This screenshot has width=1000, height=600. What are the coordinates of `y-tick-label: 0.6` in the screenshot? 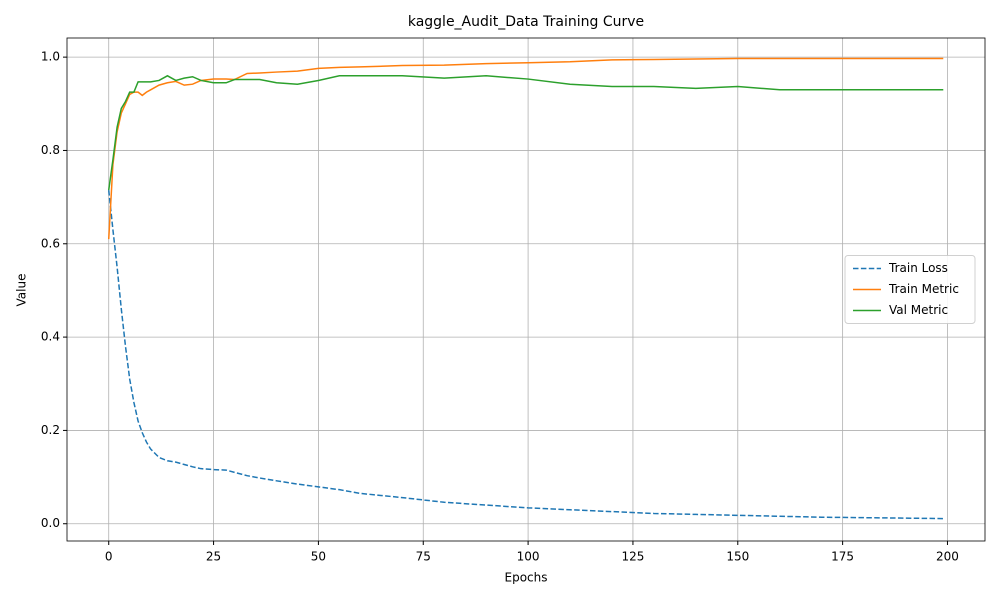 It's located at (50, 243).